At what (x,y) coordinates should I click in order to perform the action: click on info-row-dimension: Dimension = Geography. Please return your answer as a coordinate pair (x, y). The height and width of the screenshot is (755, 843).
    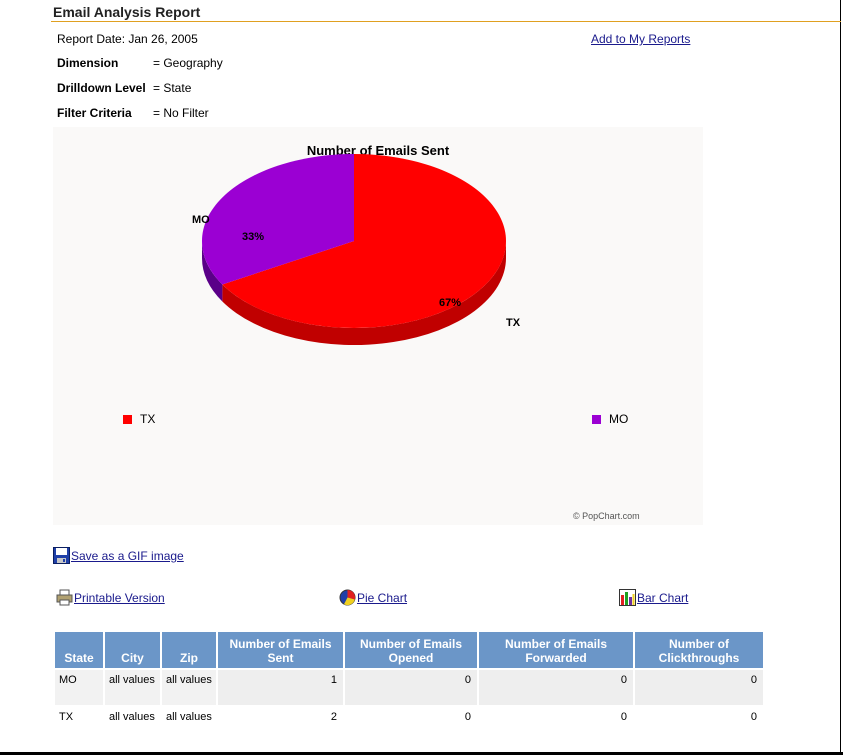
    Looking at the image, I should click on (140, 63).